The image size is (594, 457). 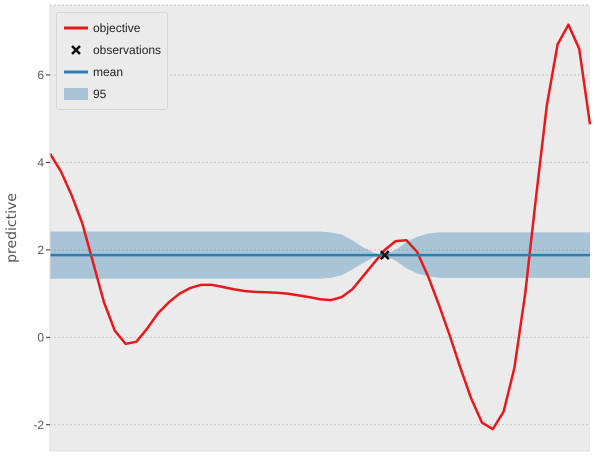 What do you see at coordinates (40, 250) in the screenshot?
I see `y-tick-label: 2` at bounding box center [40, 250].